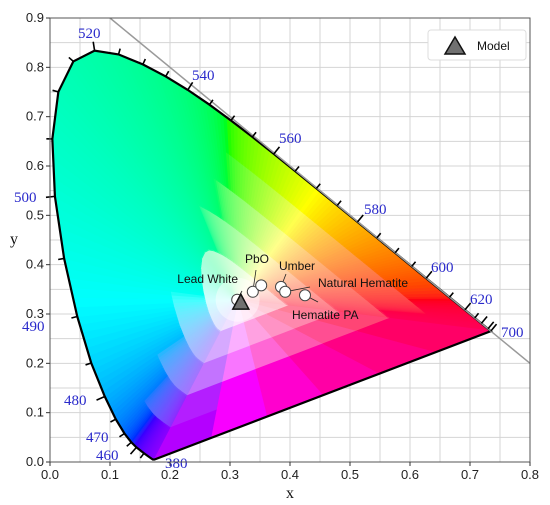 This screenshot has height=505, width=550. Describe the element at coordinates (363, 283) in the screenshot. I see `sample-label: Natural Hematite` at that location.